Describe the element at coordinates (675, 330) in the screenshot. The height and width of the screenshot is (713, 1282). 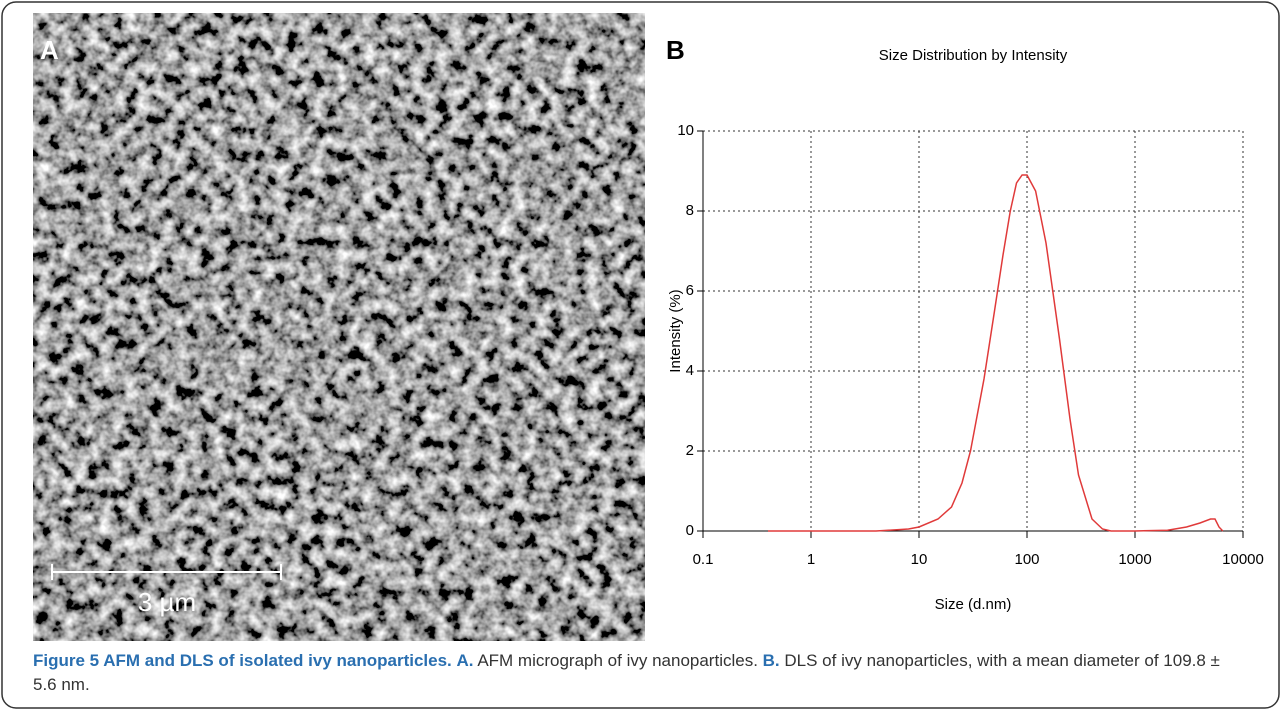
I see `y-axis-label: Intensity (%)` at that location.